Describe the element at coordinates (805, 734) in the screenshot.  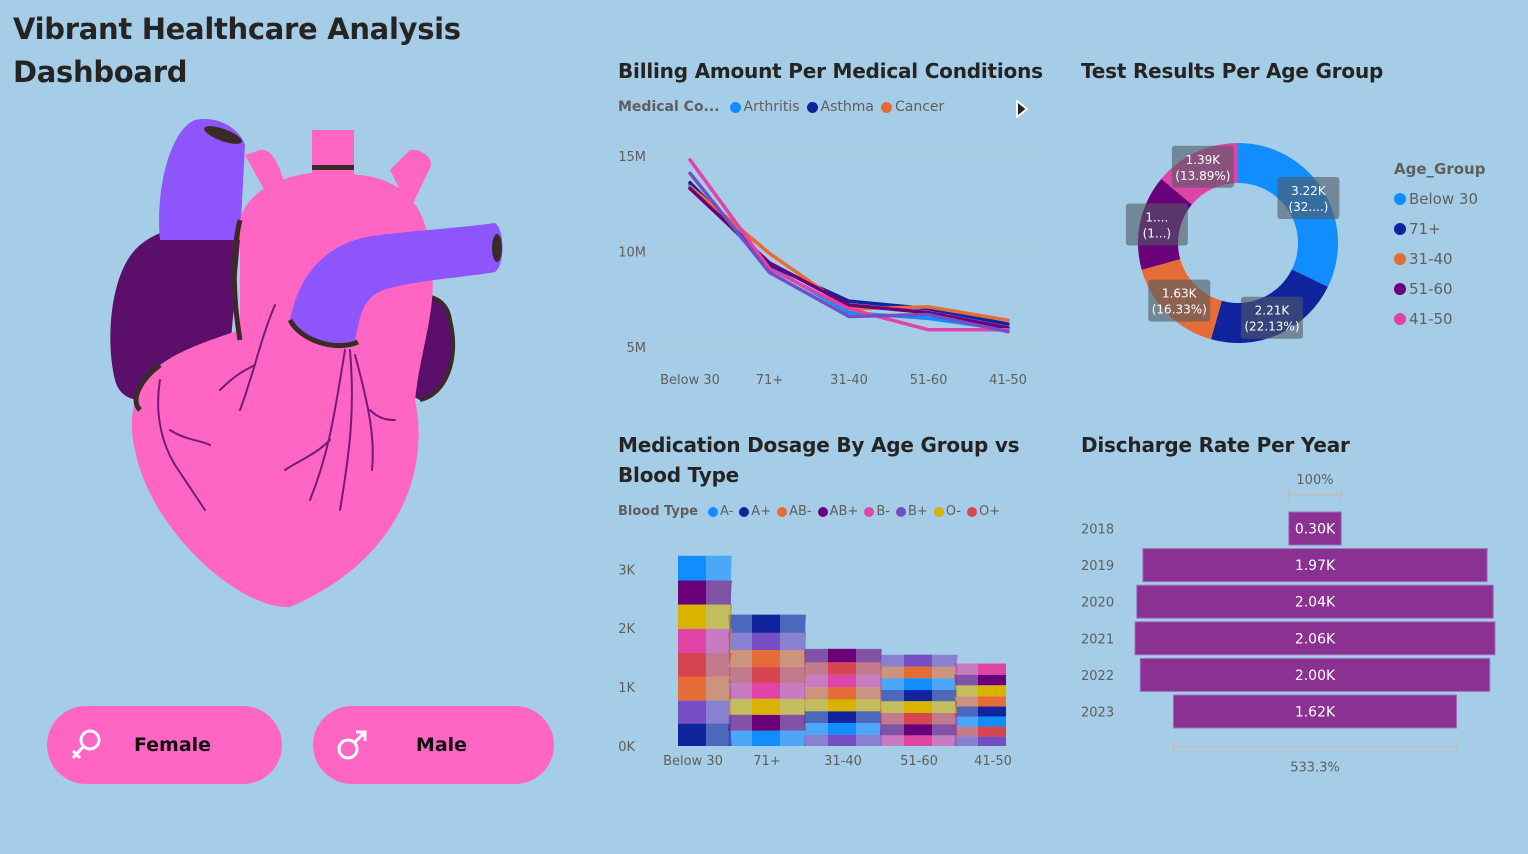
I see `ribbon-a-neg` at that location.